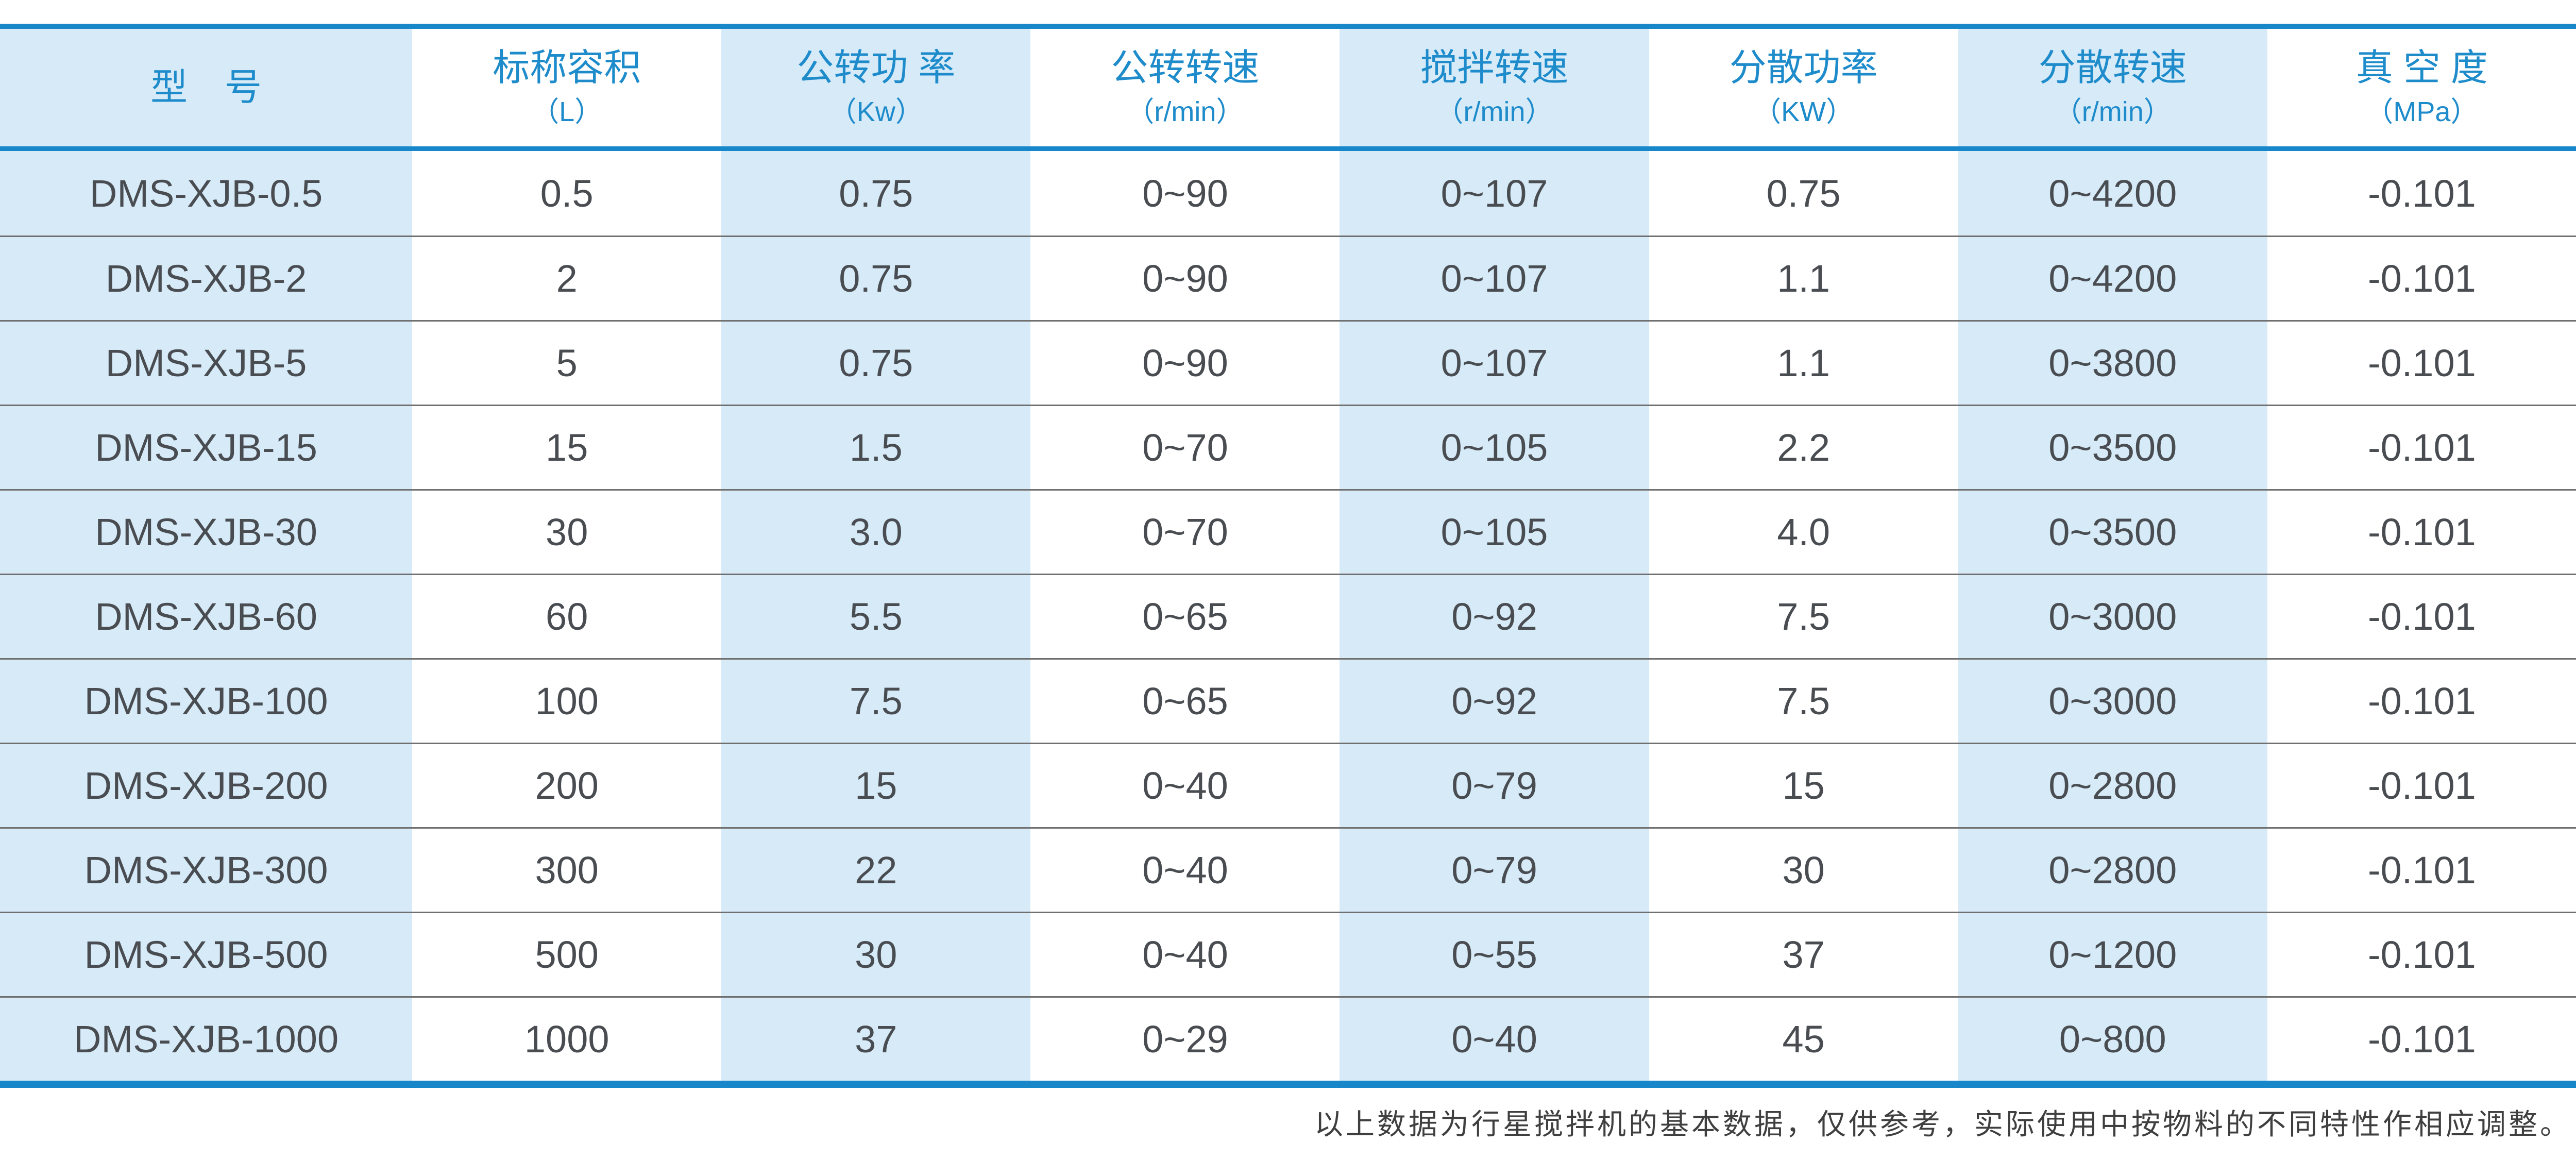  Describe the element at coordinates (876, 68) in the screenshot. I see `col-header-title: 公转功 率` at that location.